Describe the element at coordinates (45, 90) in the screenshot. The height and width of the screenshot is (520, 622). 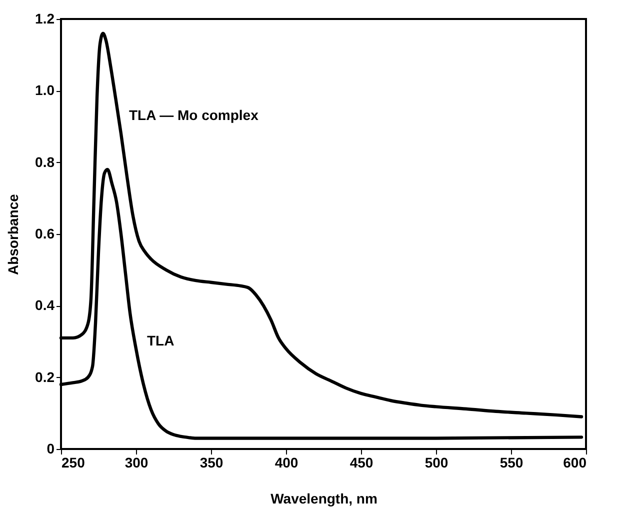
I see `y-tick-label: 1.0` at that location.